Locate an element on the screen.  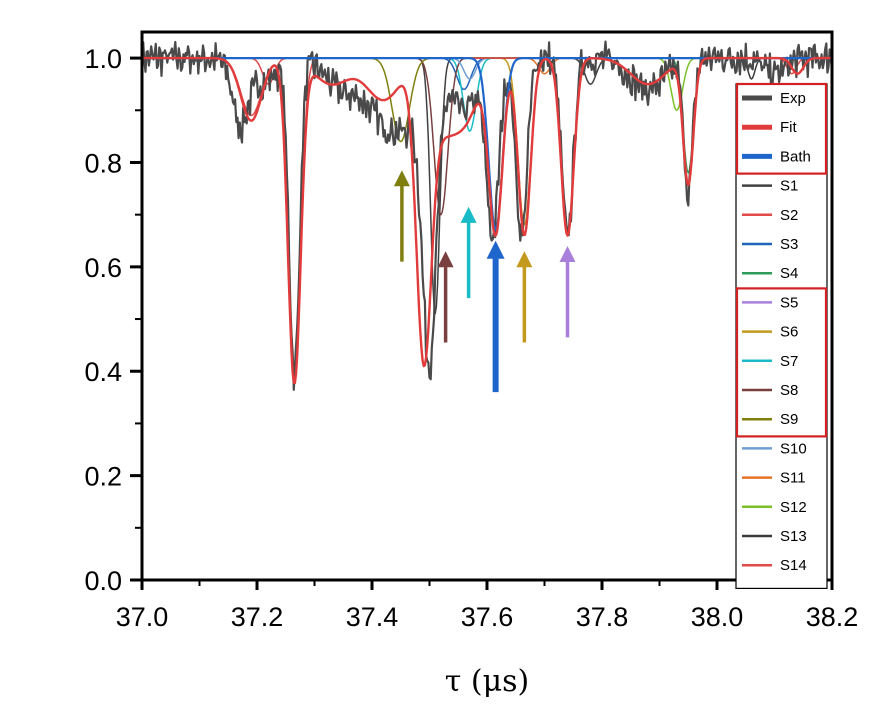
series-s3 is located at coordinates (487, 74).